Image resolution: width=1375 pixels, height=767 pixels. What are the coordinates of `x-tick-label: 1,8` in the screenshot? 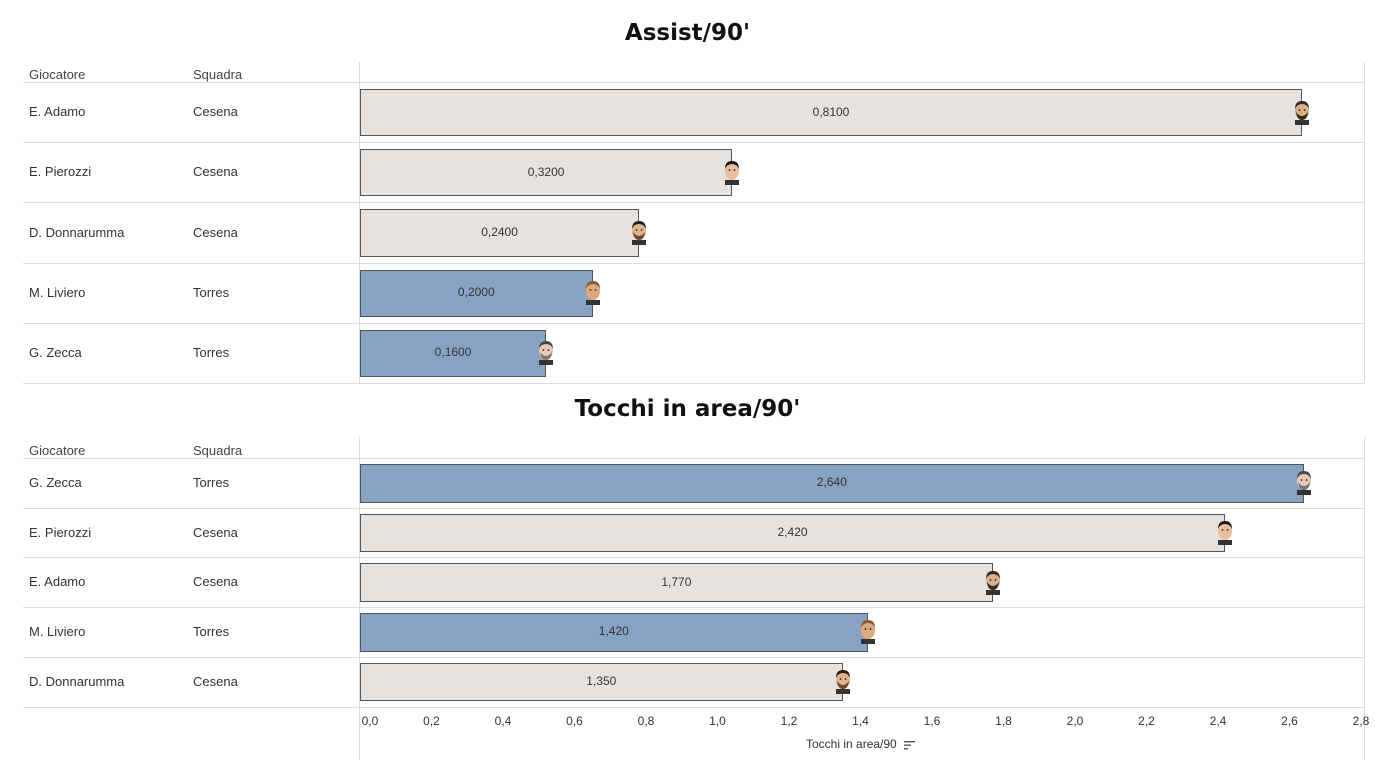 It's located at (1003, 721).